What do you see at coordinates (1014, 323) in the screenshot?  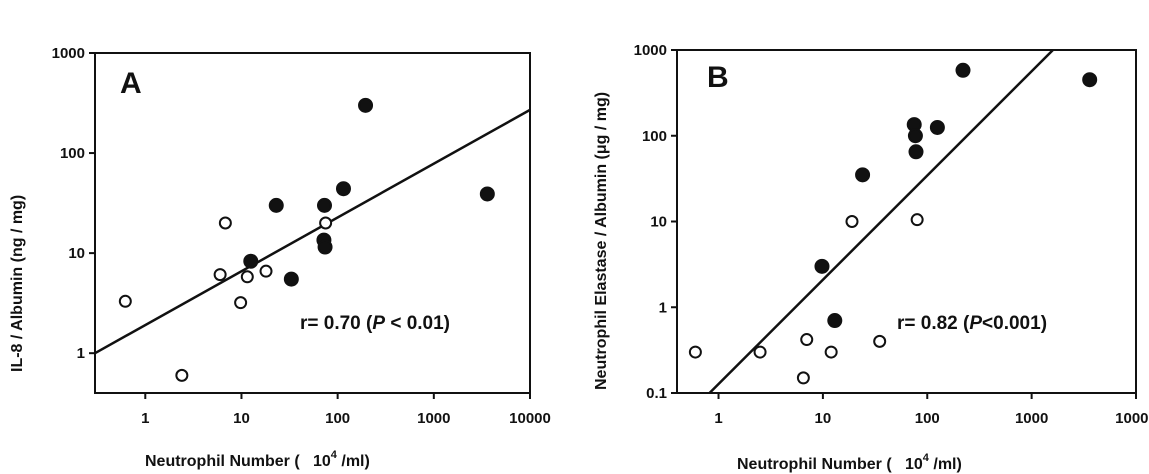 I see `annotation-suffix: <0.001)` at bounding box center [1014, 323].